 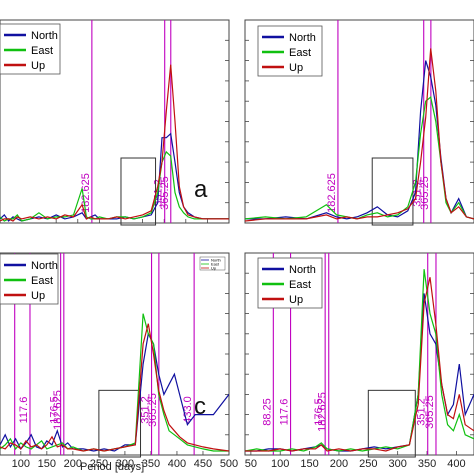 What do you see at coordinates (200, 406) in the screenshot?
I see `panel-letter: c` at bounding box center [200, 406].